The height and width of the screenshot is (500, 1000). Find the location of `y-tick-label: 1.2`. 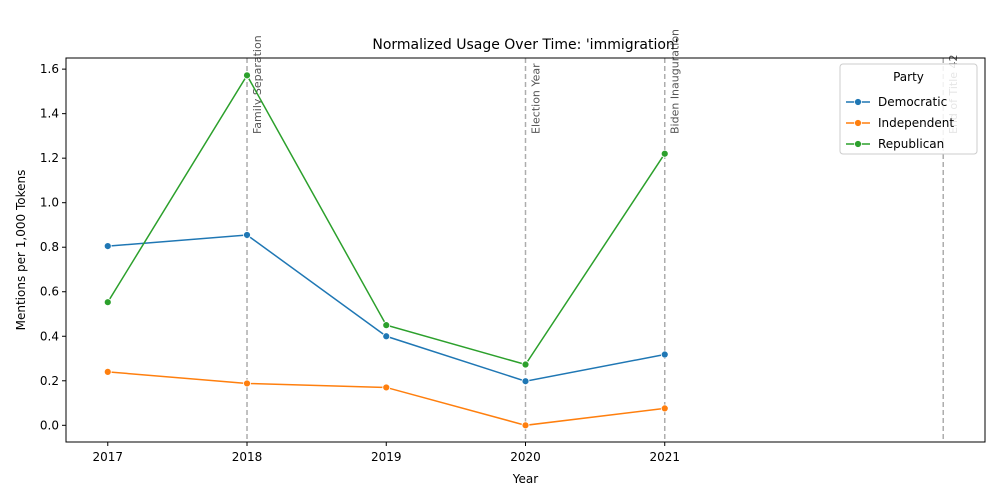

y-tick-label: 1.2 is located at coordinates (49, 158).